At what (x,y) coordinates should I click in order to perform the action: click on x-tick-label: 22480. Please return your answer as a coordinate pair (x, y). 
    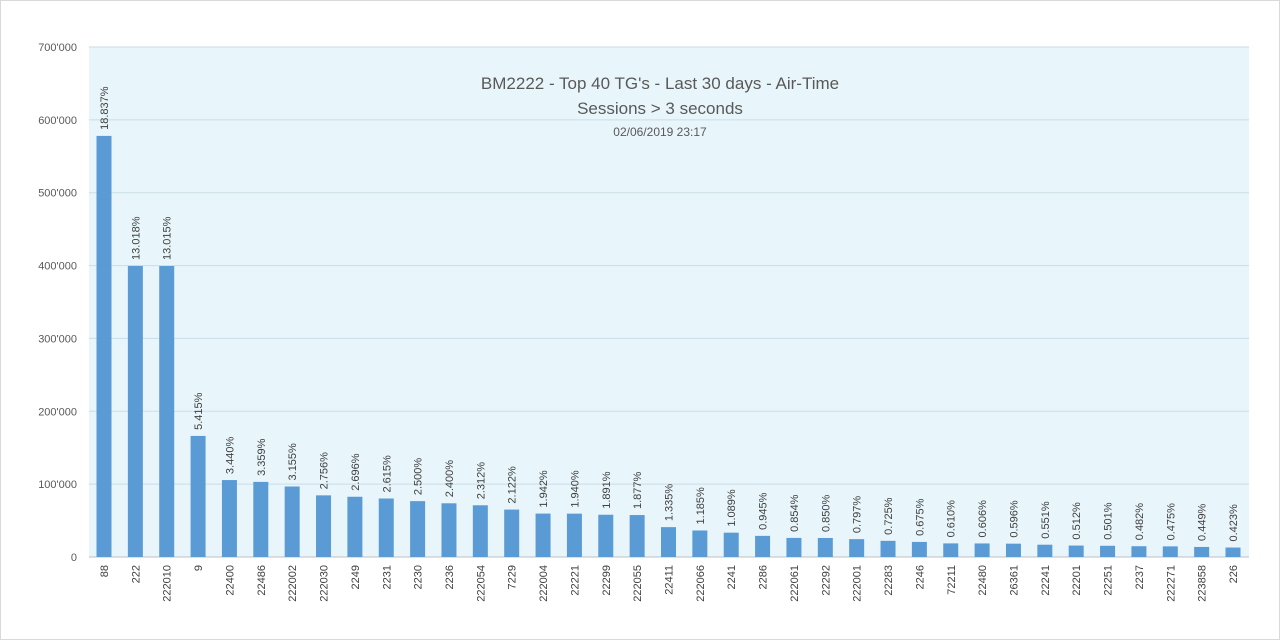
    Looking at the image, I should click on (983, 580).